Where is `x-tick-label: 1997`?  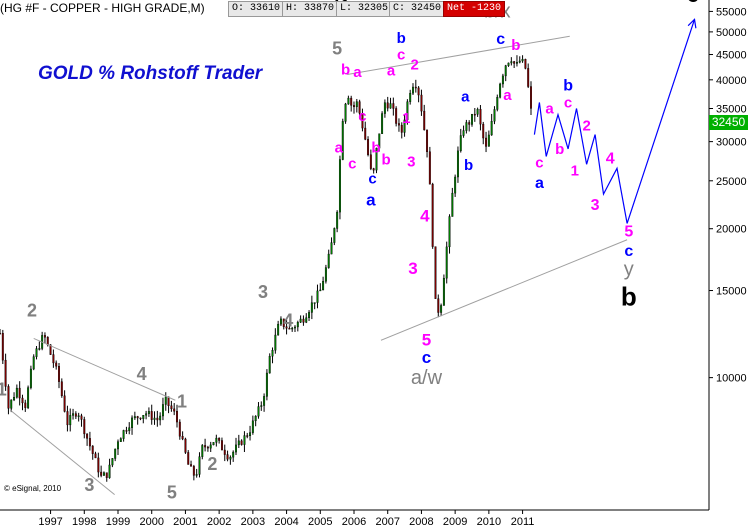 x-tick-label: 1997 is located at coordinates (50, 522).